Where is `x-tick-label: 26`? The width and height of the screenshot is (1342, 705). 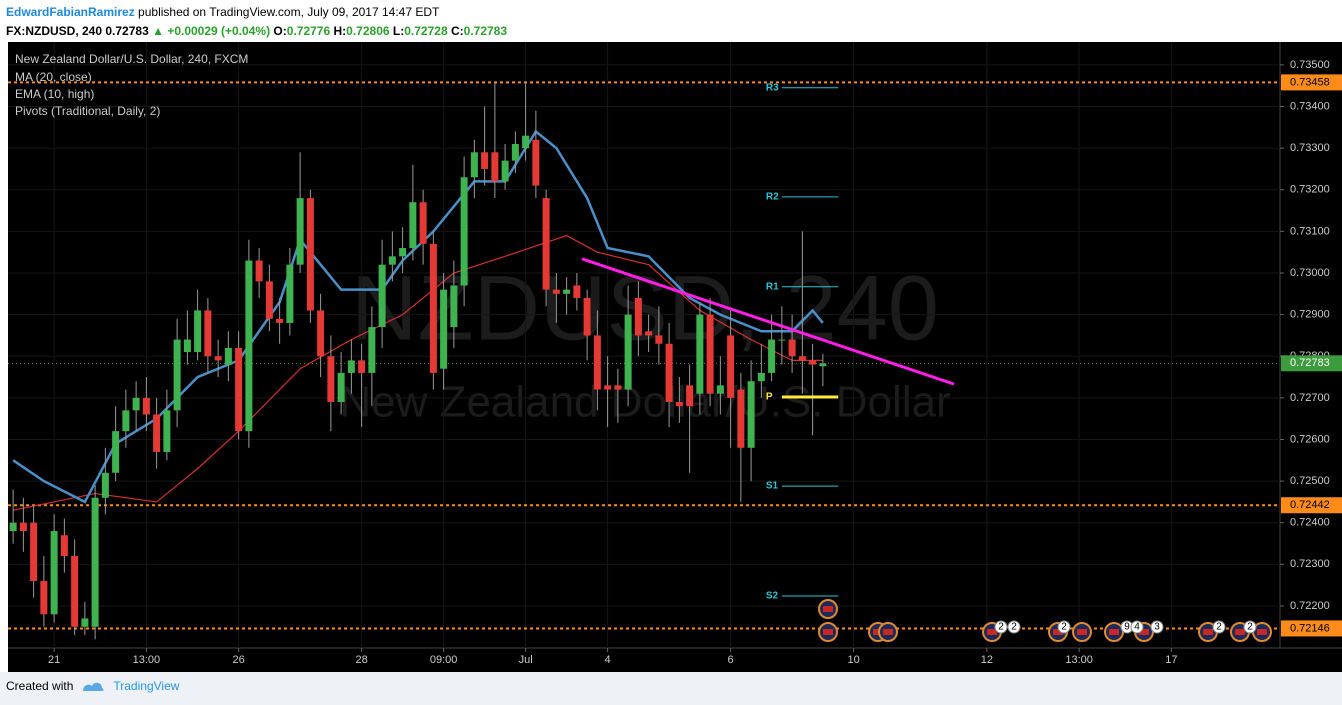 x-tick-label: 26 is located at coordinates (238, 660).